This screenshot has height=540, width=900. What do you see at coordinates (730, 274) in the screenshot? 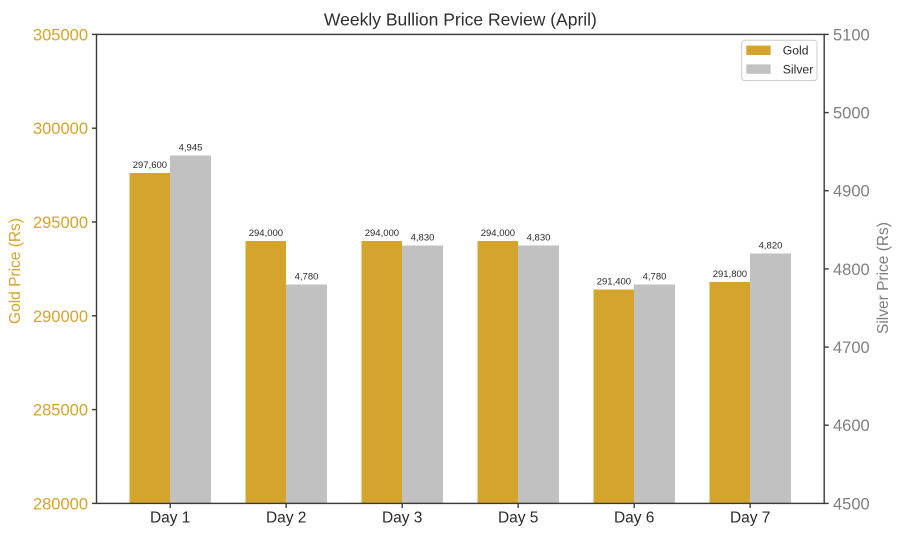
I see `svg-text: 291,800` at bounding box center [730, 274].